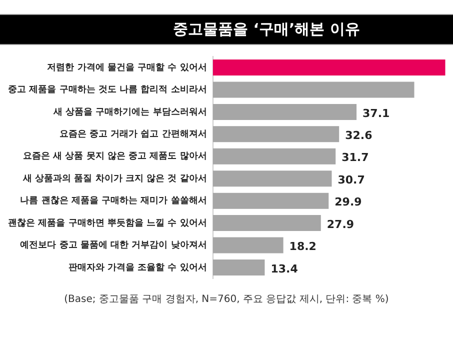 This screenshot has width=453, height=340. What do you see at coordinates (113, 245) in the screenshot?
I see `y-tick-label: 예전보다 중고 물품에 대한 거부감이 낮아져서` at bounding box center [113, 245].